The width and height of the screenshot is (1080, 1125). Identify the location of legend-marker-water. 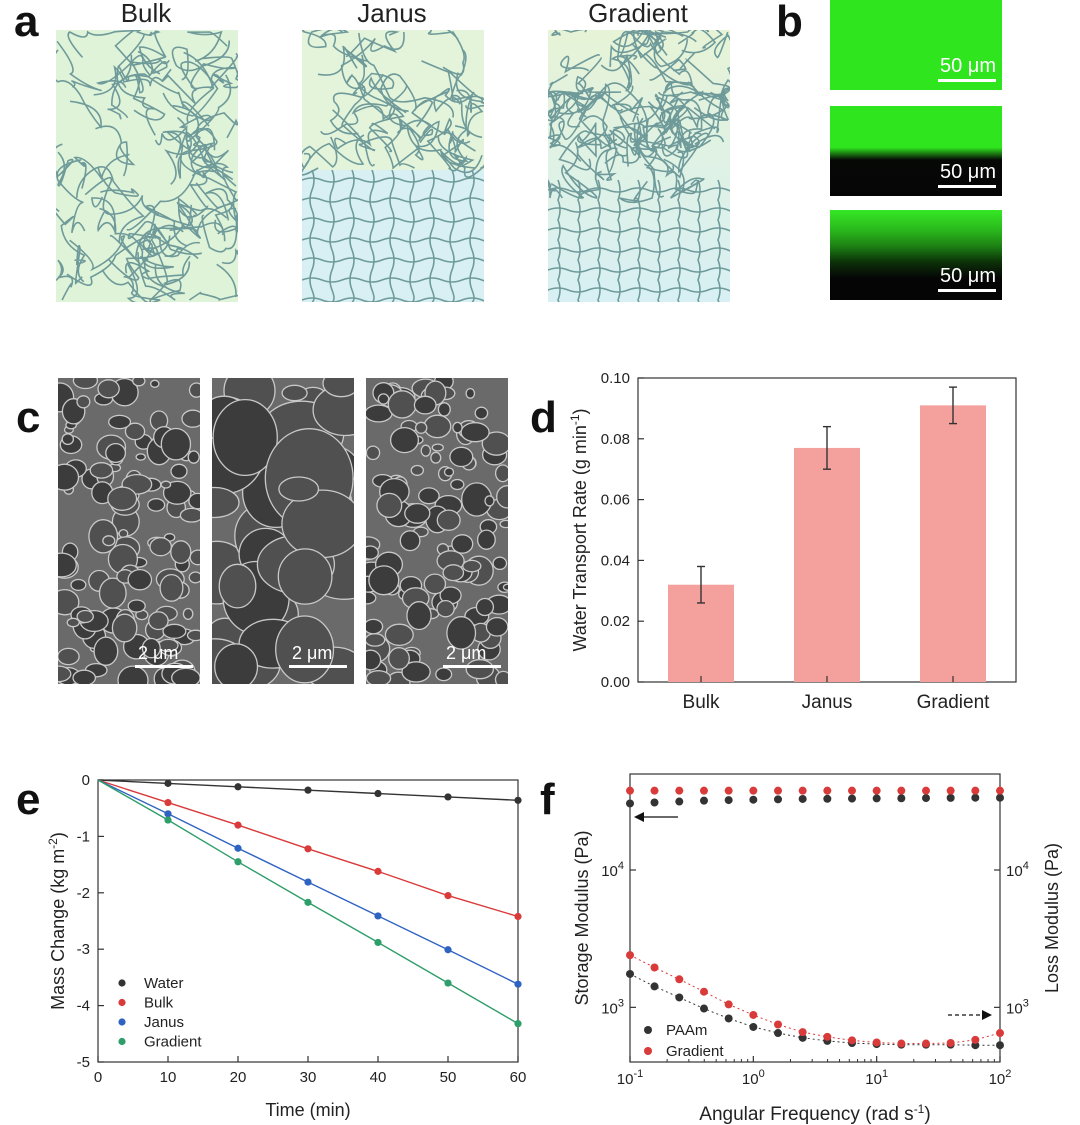
(122, 983).